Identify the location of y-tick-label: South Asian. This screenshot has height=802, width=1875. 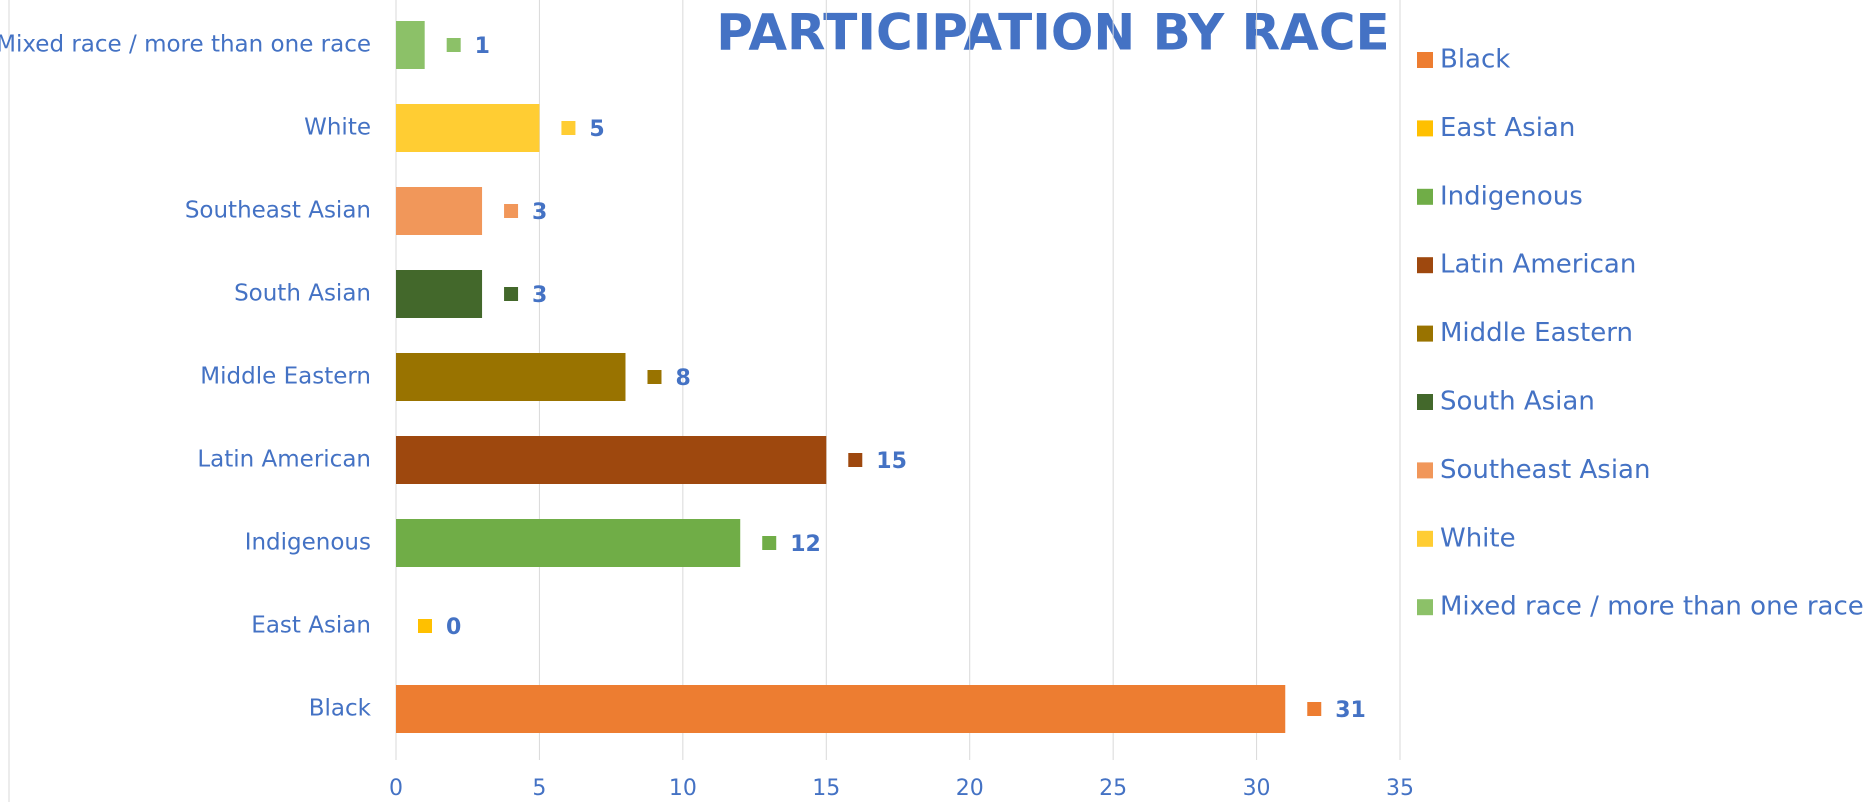
(302, 294).